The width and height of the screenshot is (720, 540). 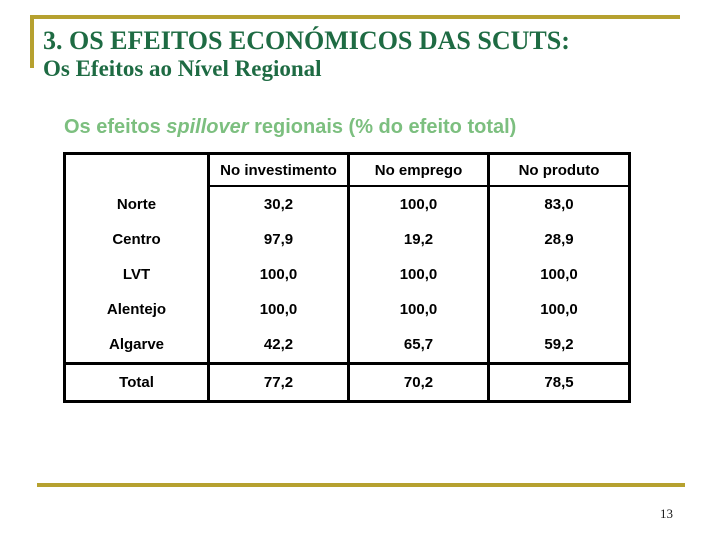 I want to click on value-cell: 97,9, so click(x=278, y=239).